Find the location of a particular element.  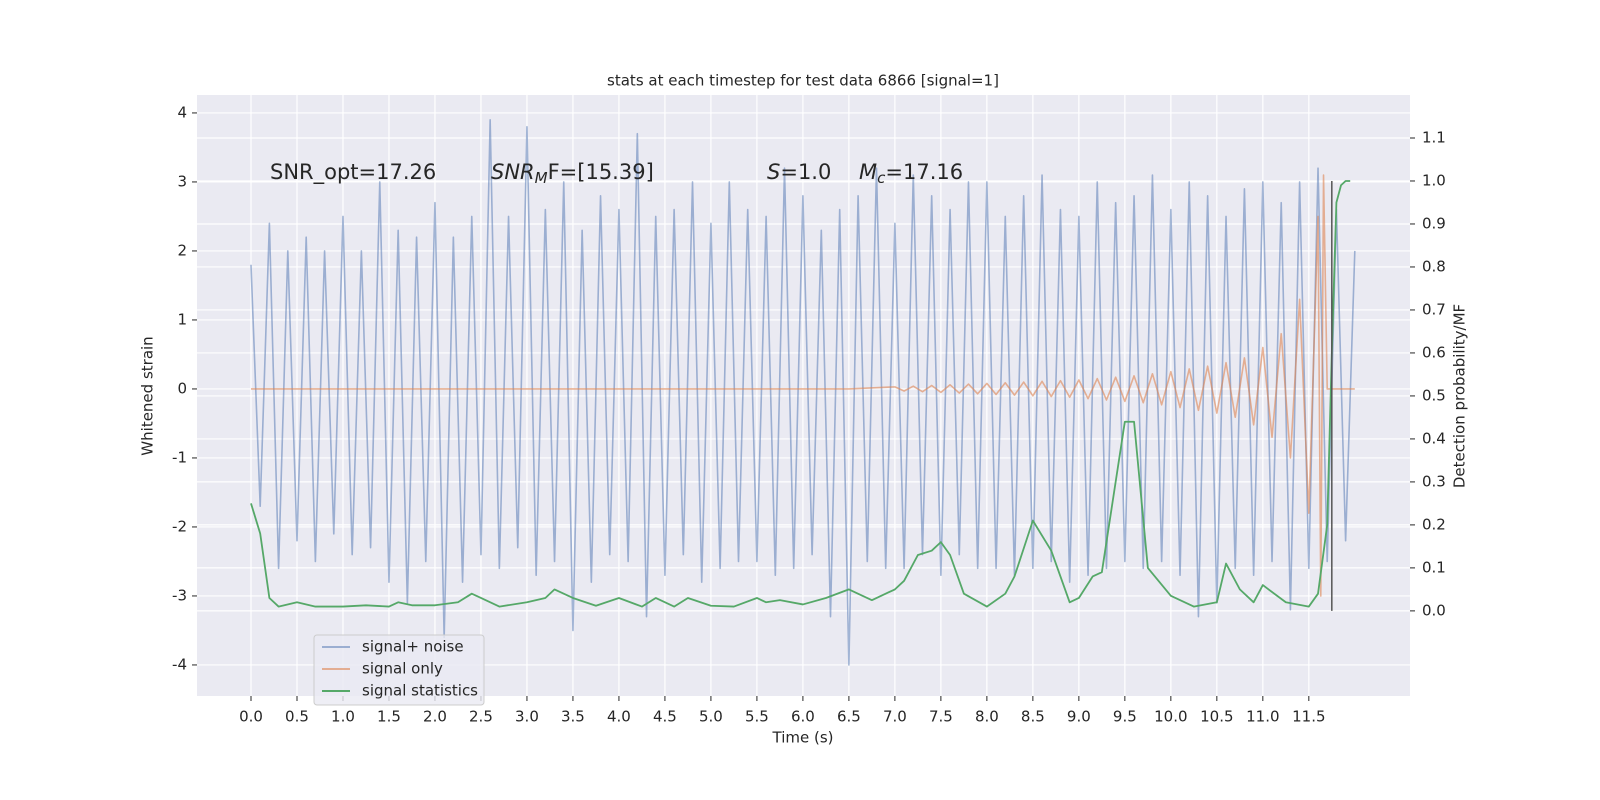

y-tick-label: 0 is located at coordinates (182, 388).